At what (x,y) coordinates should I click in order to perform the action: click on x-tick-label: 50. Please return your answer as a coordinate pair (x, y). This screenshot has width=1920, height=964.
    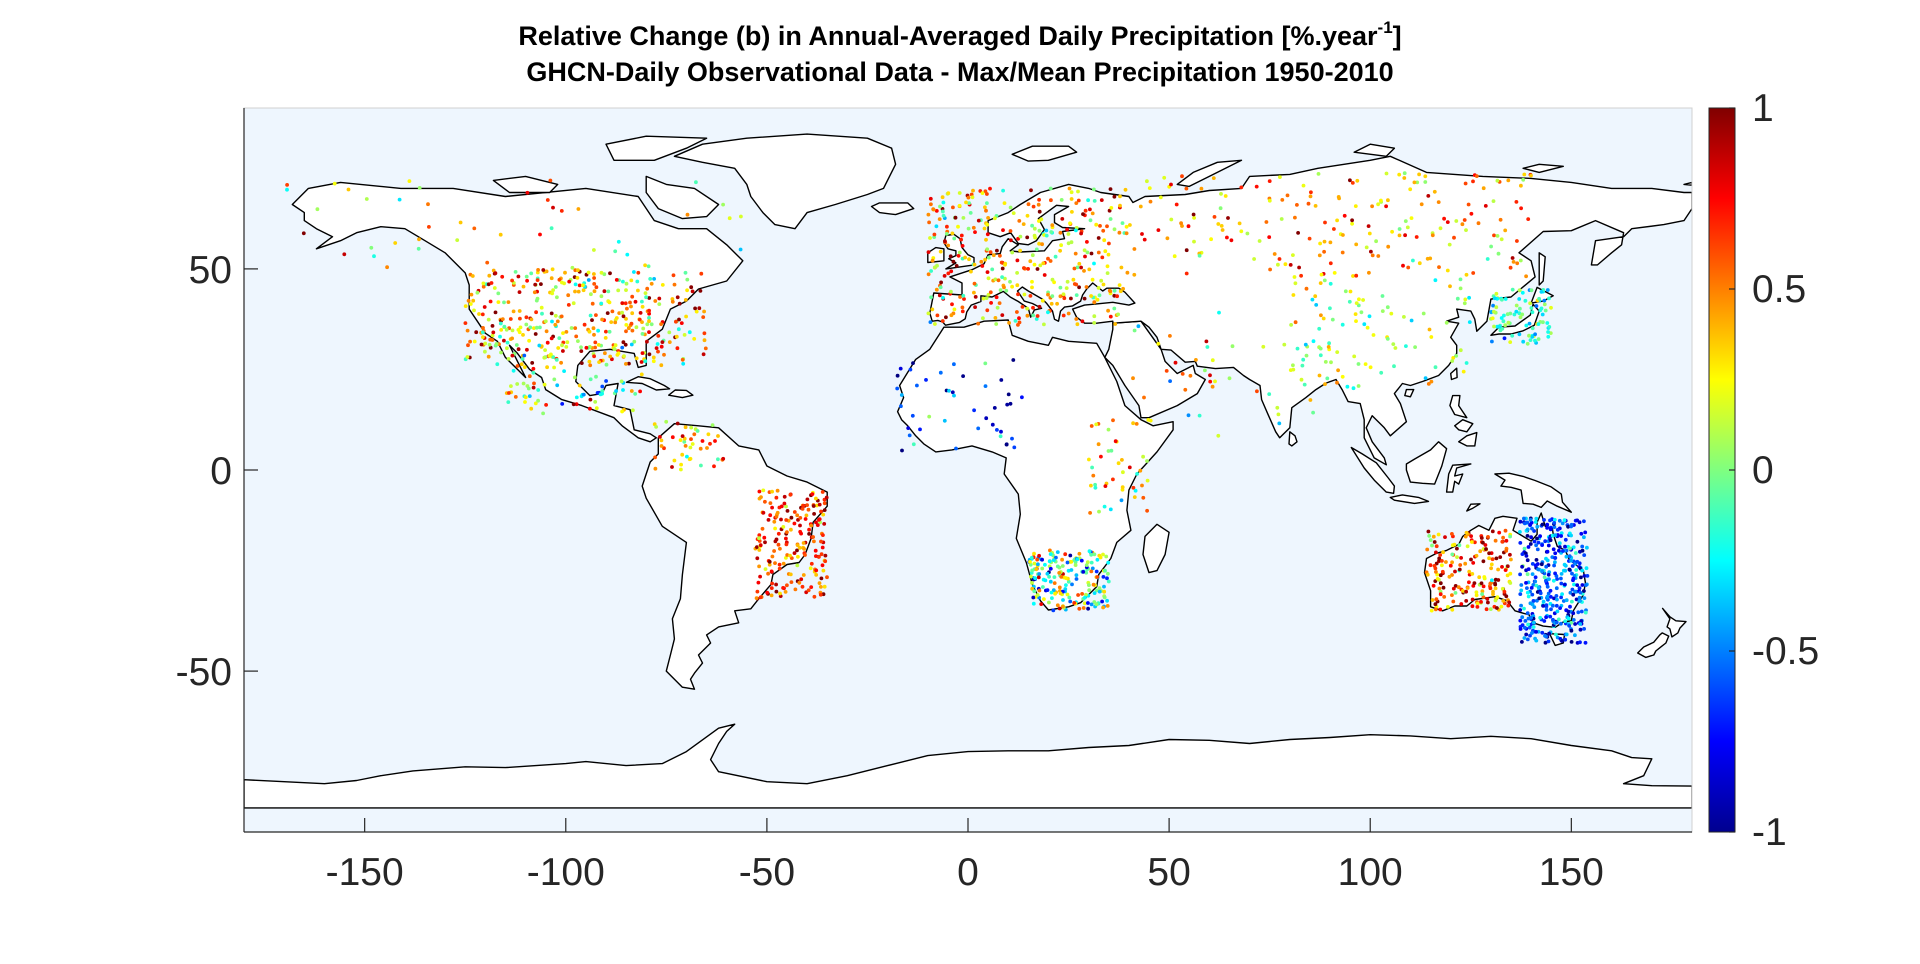
    Looking at the image, I should click on (1168, 872).